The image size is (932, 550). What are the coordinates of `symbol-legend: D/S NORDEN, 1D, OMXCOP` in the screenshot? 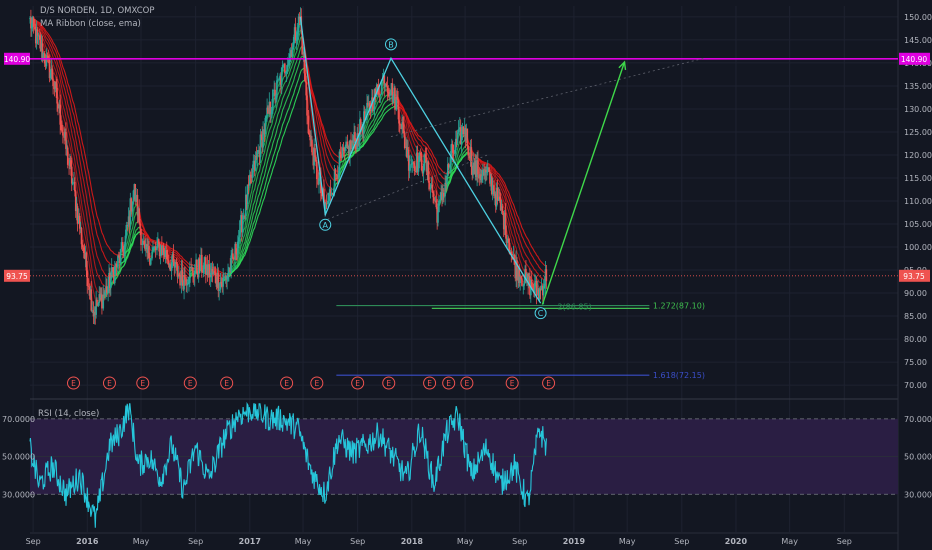 It's located at (97, 11).